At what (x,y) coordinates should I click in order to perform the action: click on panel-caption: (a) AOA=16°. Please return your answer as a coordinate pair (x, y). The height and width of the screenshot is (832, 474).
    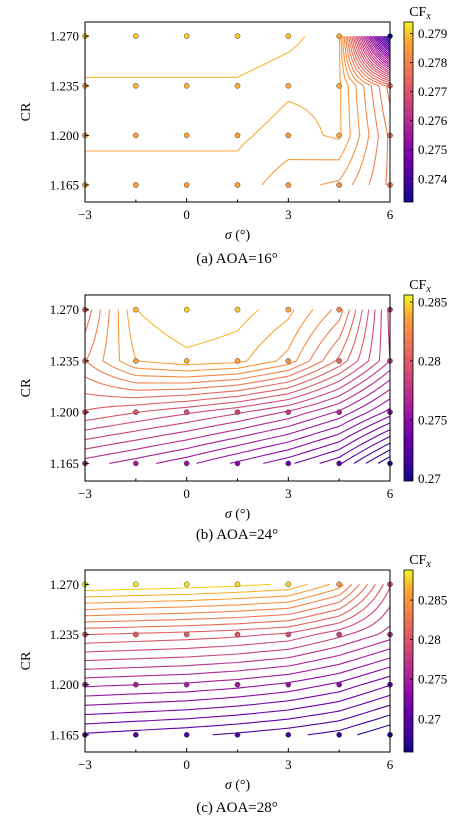
    Looking at the image, I should click on (237, 259).